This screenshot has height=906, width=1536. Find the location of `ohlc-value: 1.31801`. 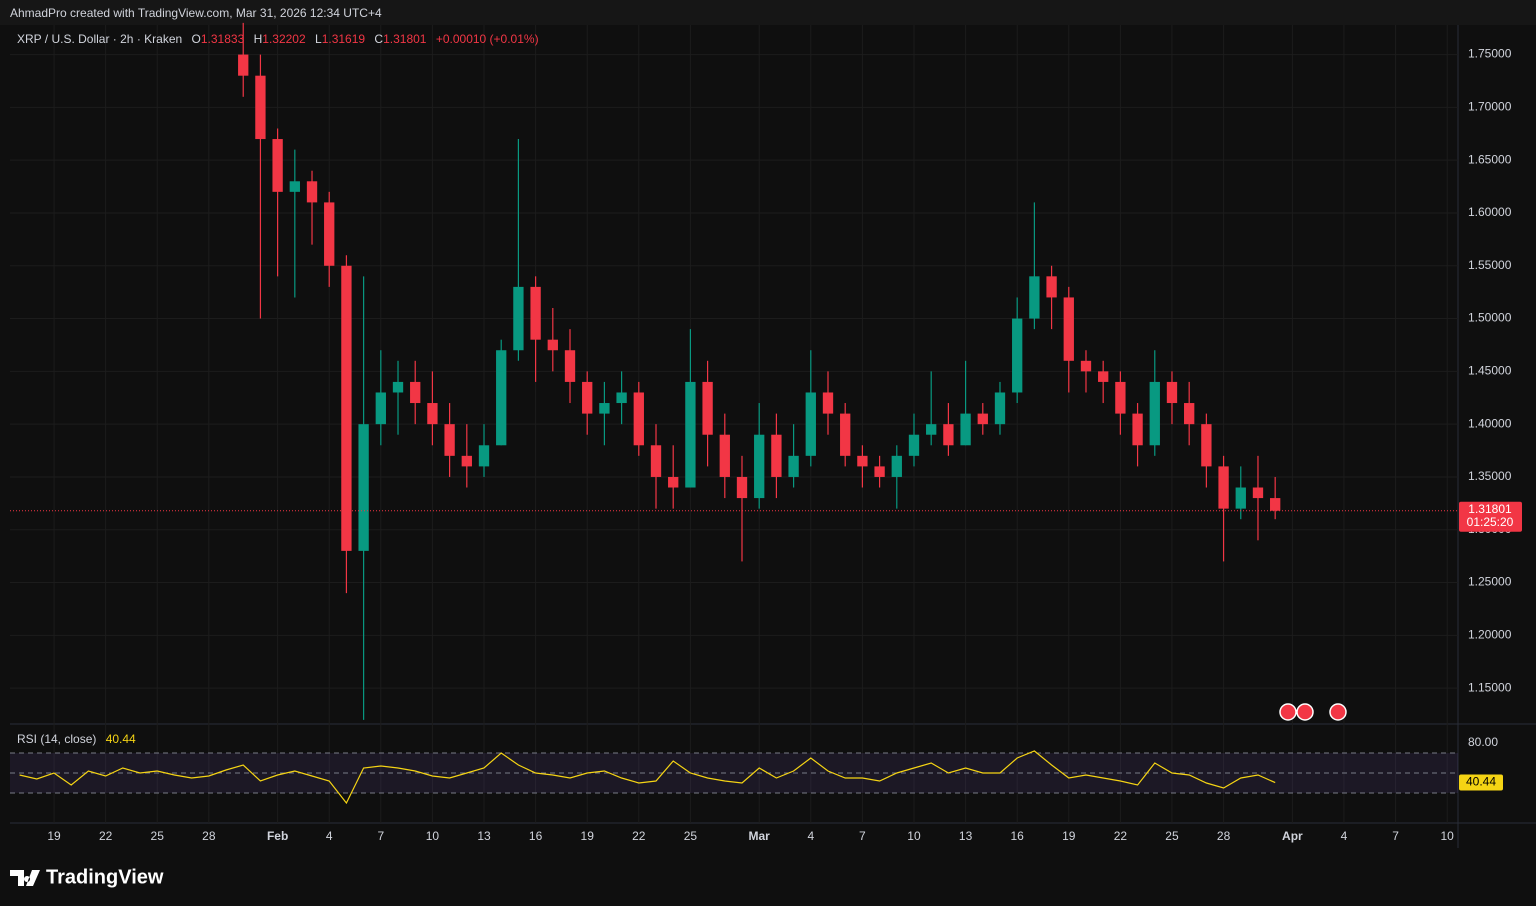

ohlc-value: 1.31801 is located at coordinates (405, 39).